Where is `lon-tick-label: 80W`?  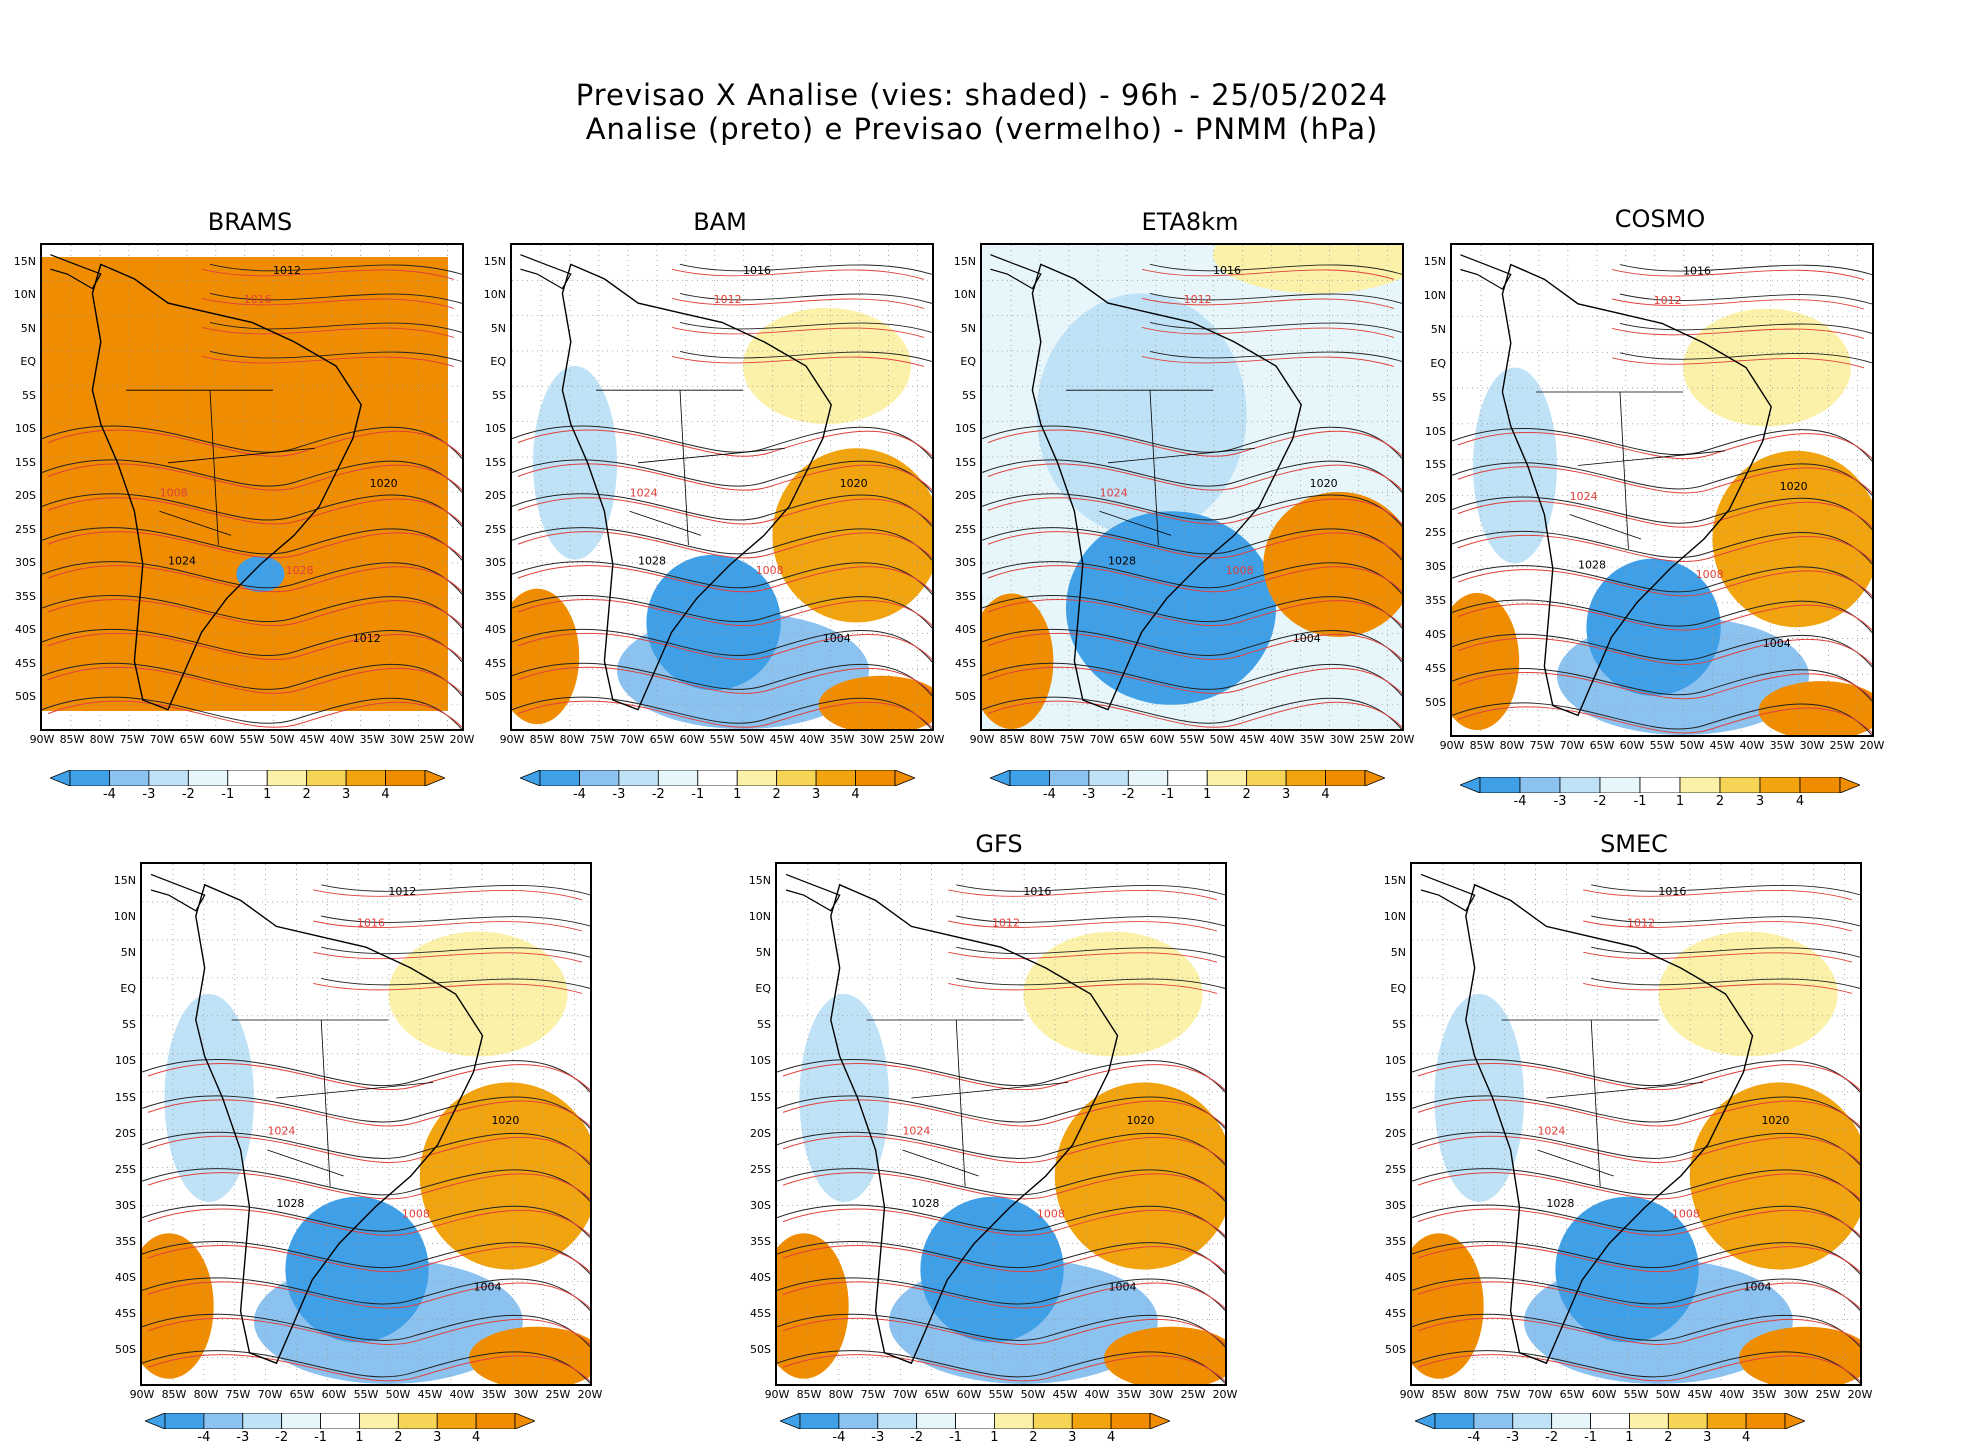
lon-tick-label: 80W is located at coordinates (1042, 739).